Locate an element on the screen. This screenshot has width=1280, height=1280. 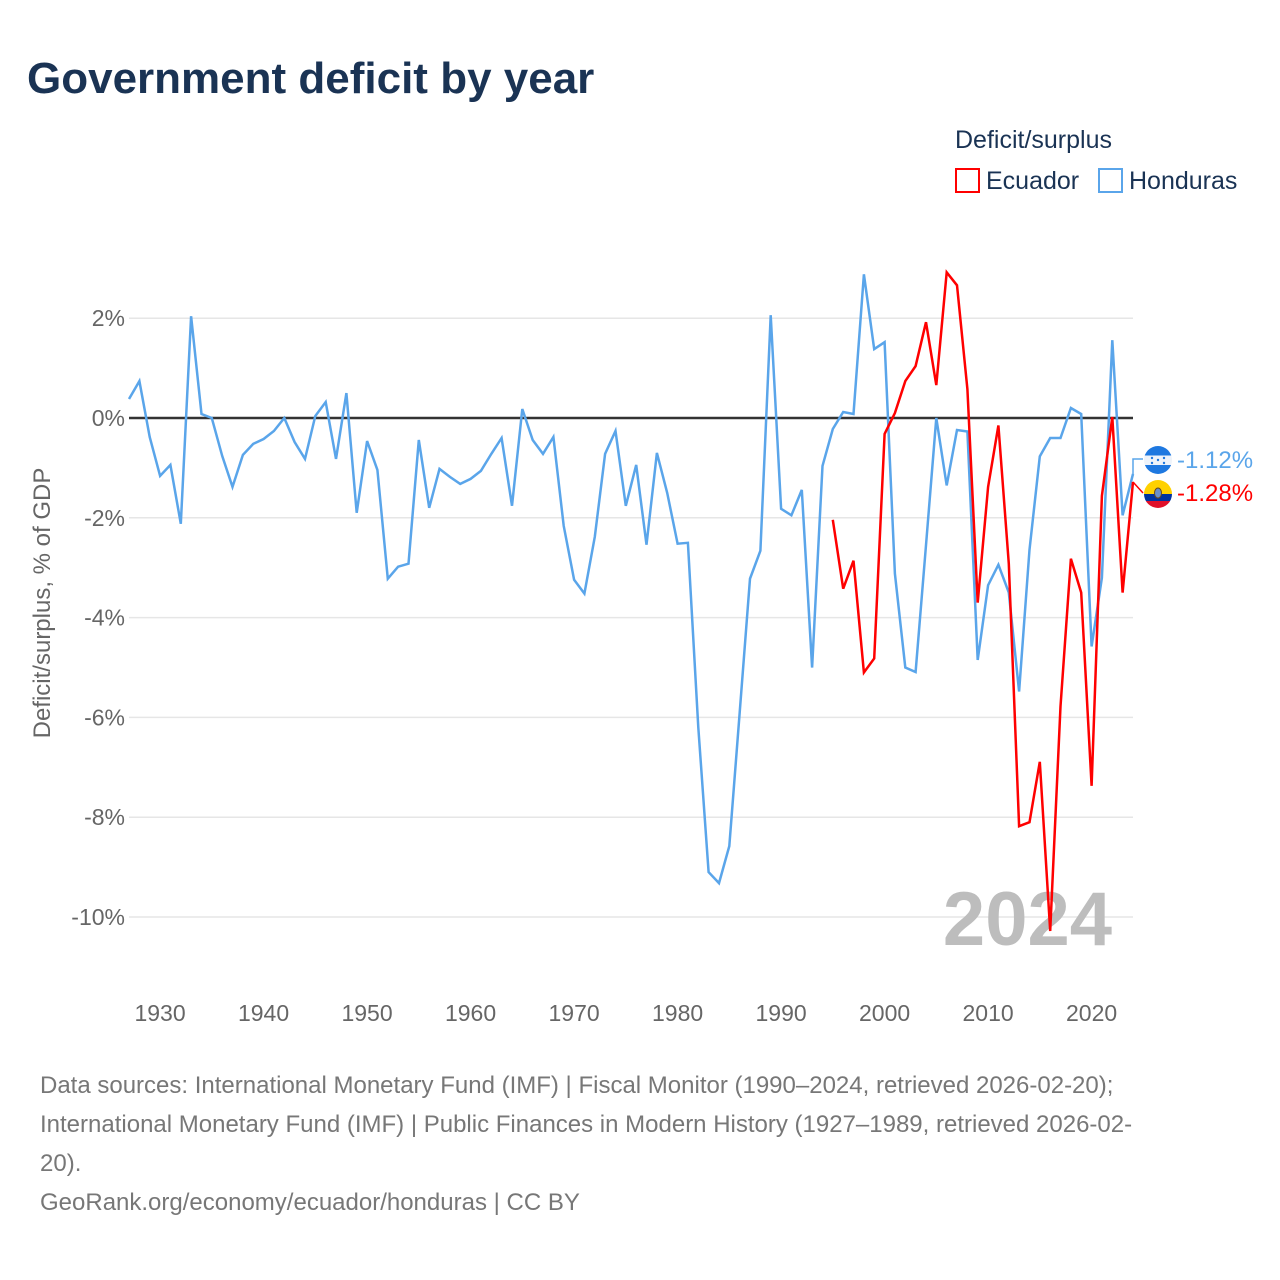
x-tick-label: 1960 is located at coordinates (470, 1013).